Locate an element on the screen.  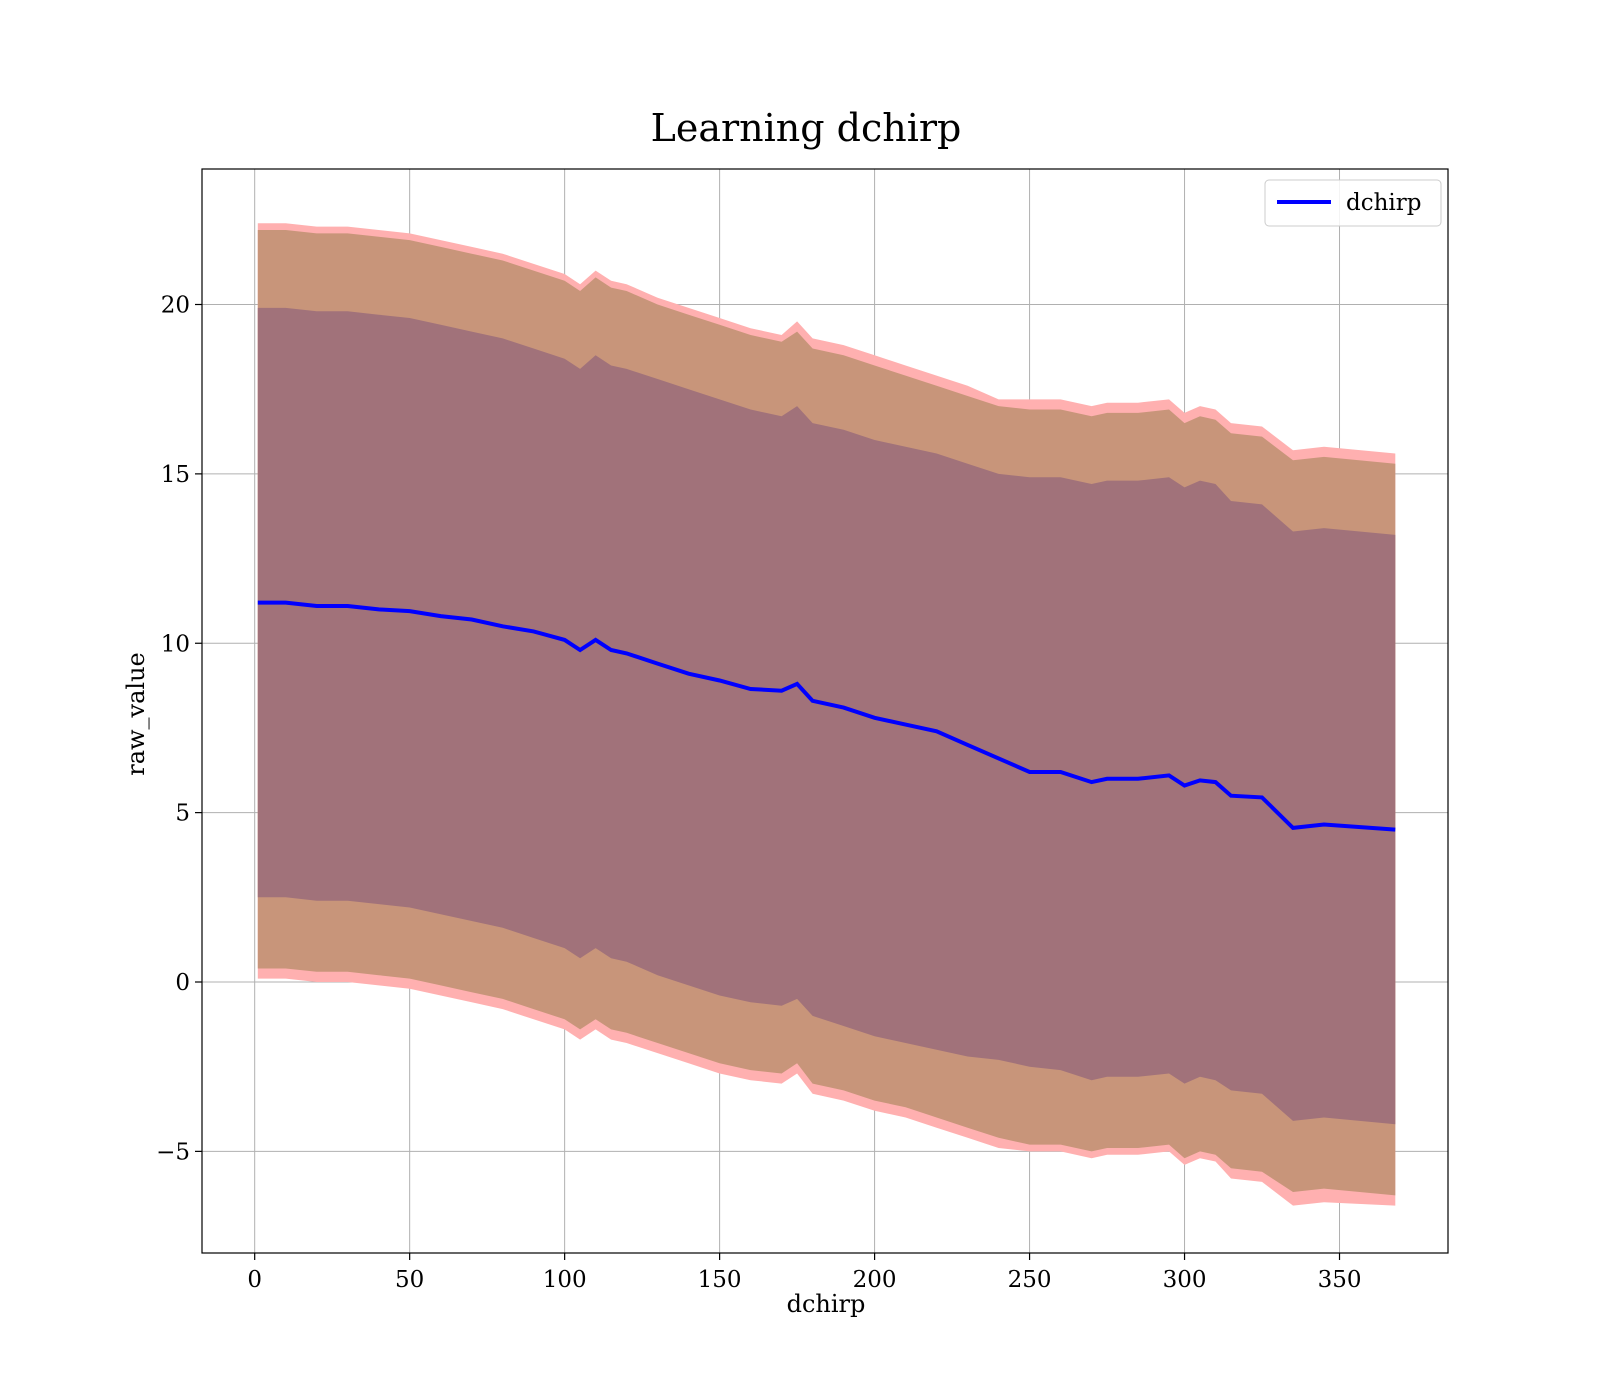
y-axis-label: raw_value is located at coordinates (136, 714).